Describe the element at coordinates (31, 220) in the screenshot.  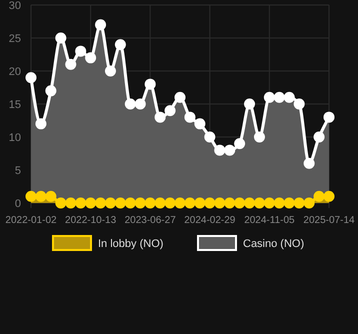
I see `x-tick-label: 2022-01-02` at that location.